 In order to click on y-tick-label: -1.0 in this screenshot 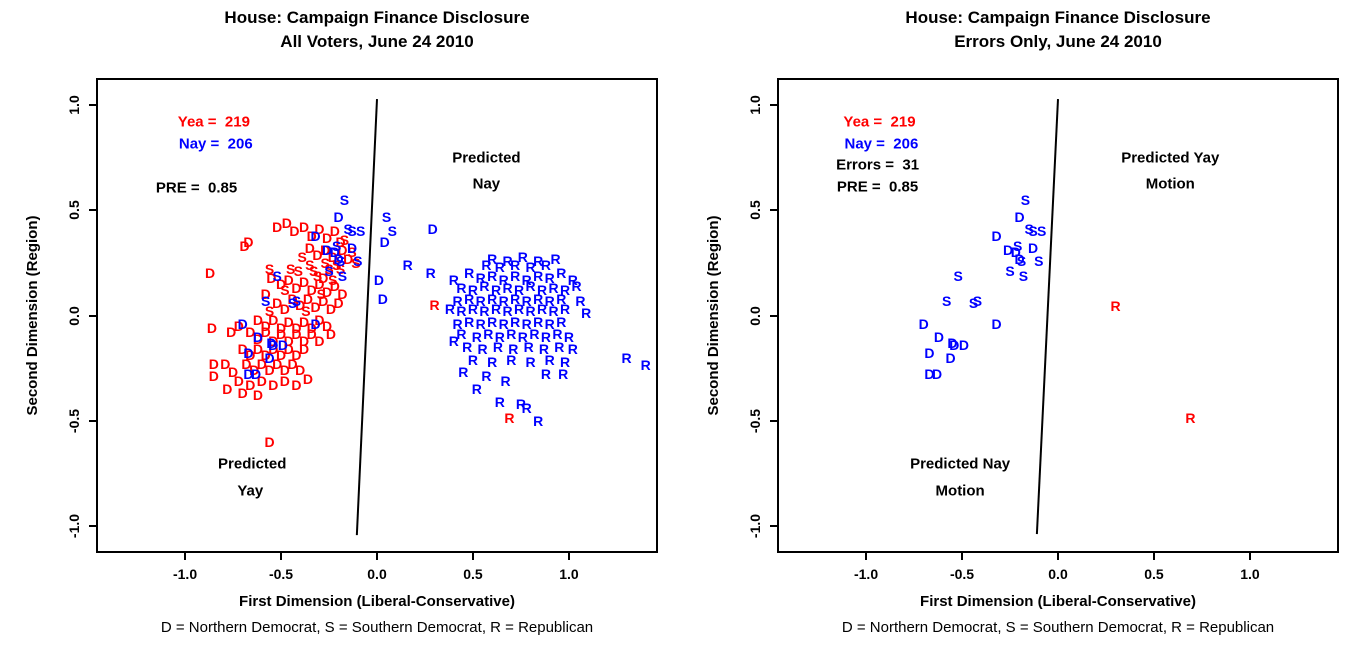, I will do `click(74, 525)`.